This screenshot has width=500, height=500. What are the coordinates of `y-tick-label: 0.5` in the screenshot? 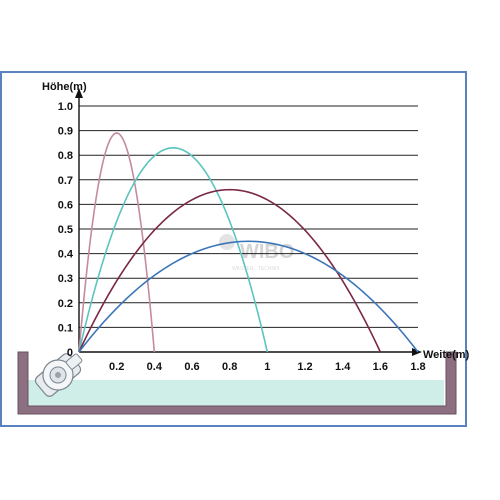 It's located at (65, 230).